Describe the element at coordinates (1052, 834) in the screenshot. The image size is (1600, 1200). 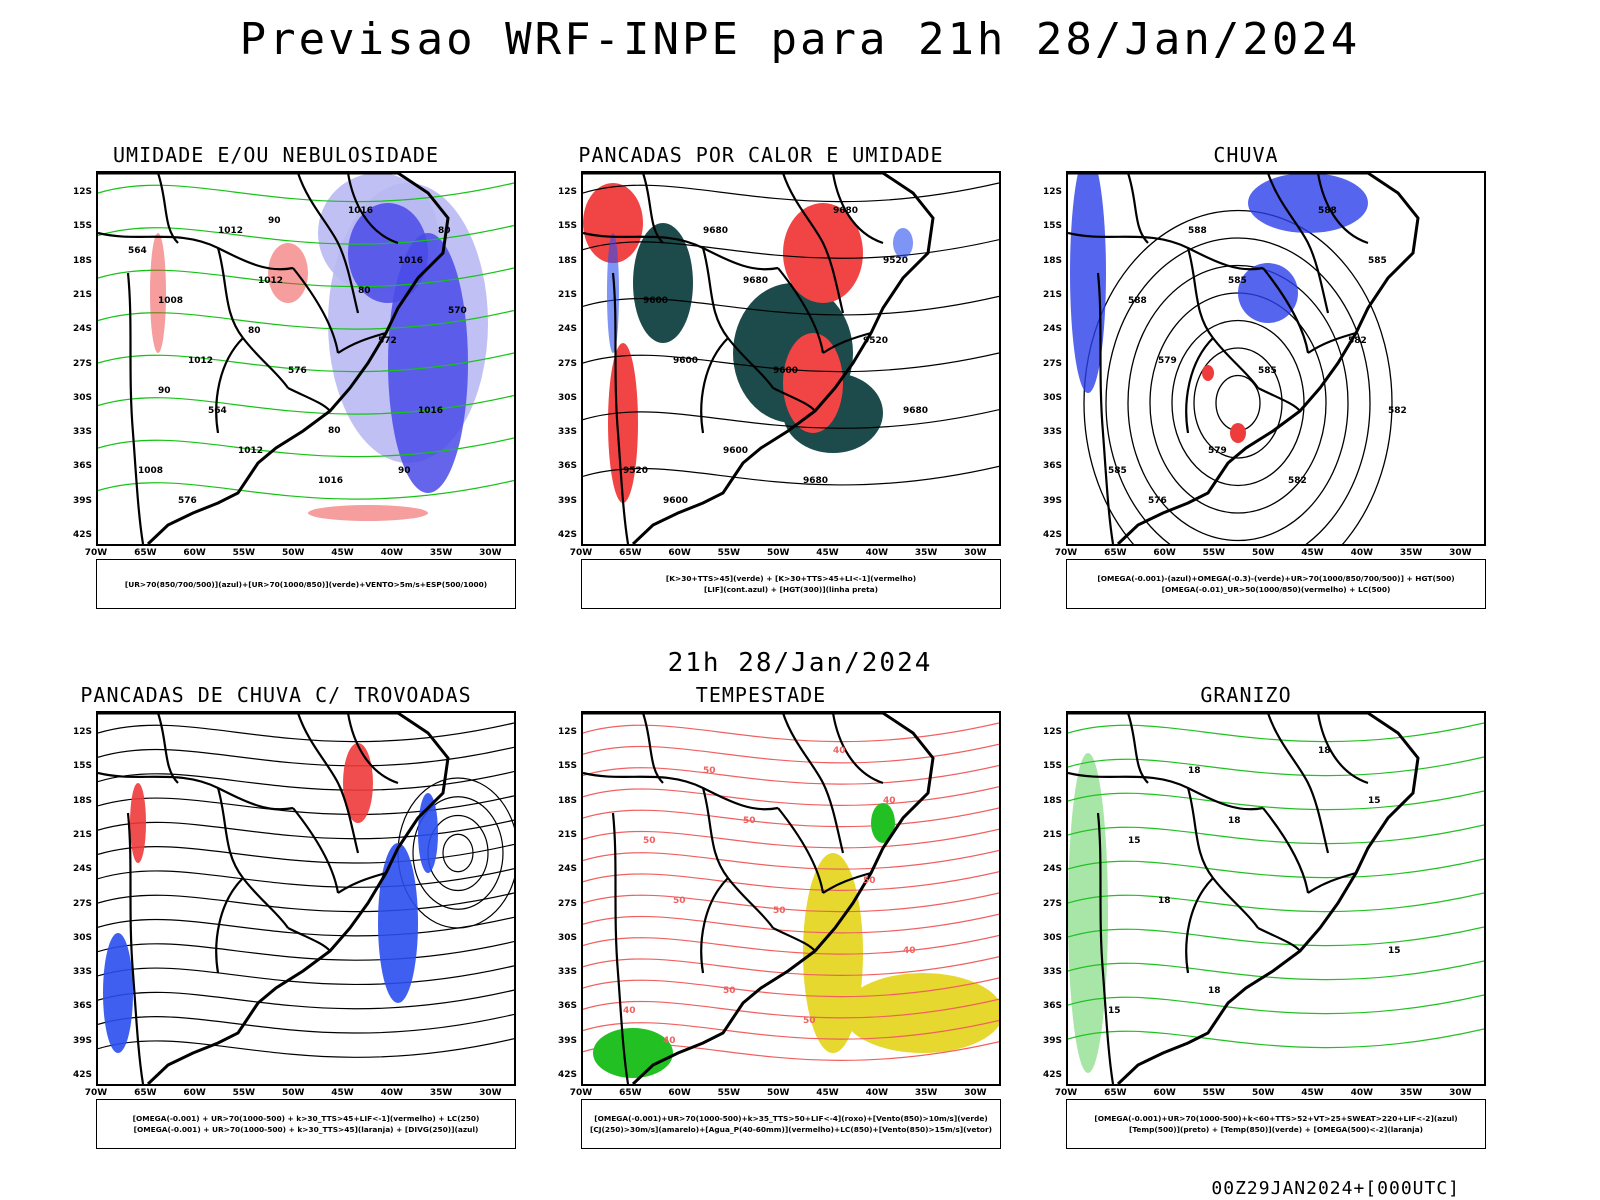
I see `lat-tick-label: 21S` at that location.